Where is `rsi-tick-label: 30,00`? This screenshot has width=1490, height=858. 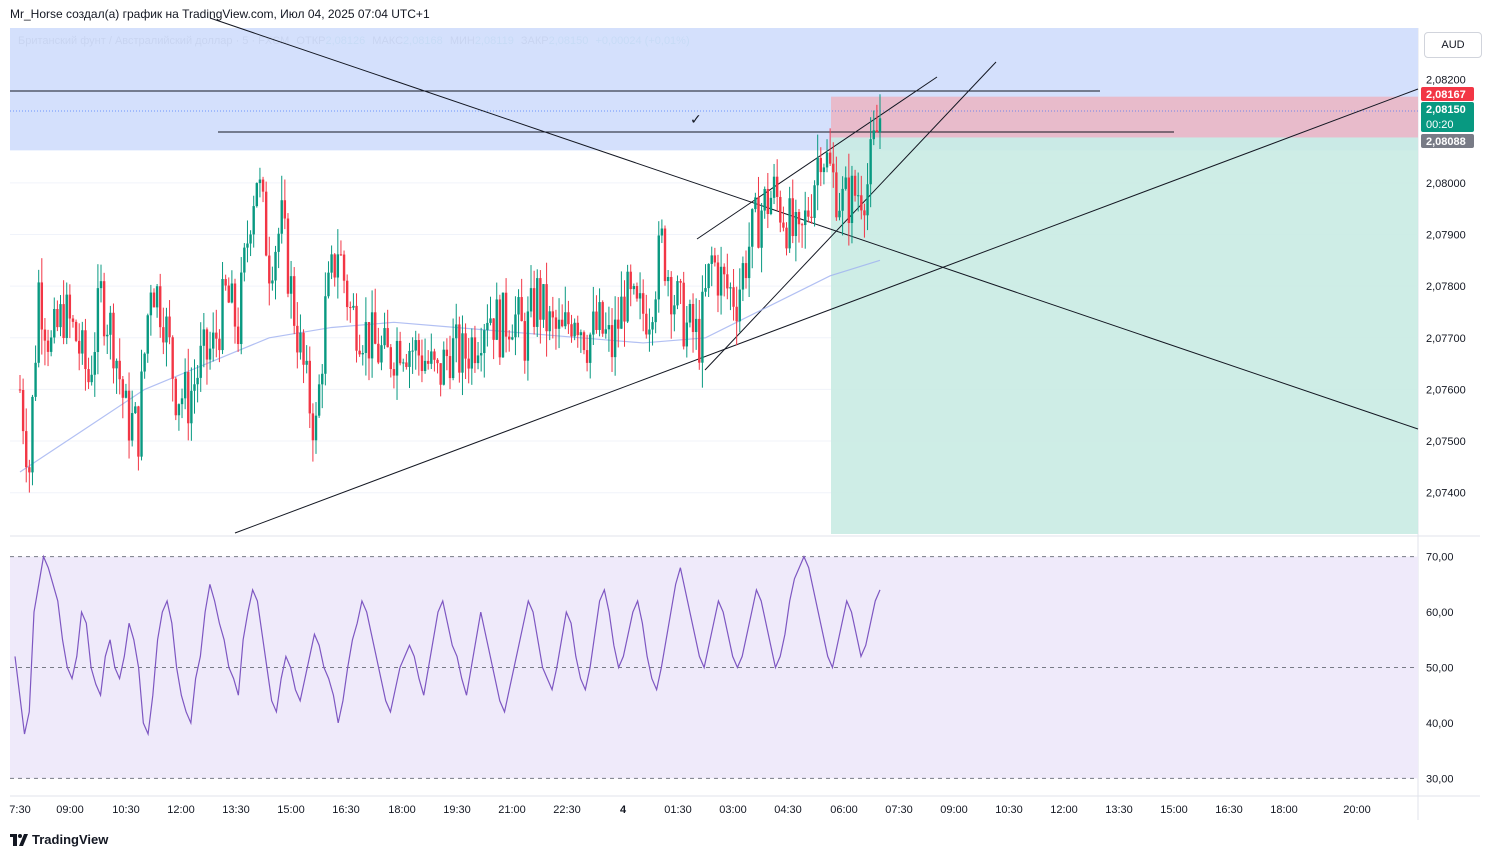
rsi-tick-label: 30,00 is located at coordinates (1440, 779).